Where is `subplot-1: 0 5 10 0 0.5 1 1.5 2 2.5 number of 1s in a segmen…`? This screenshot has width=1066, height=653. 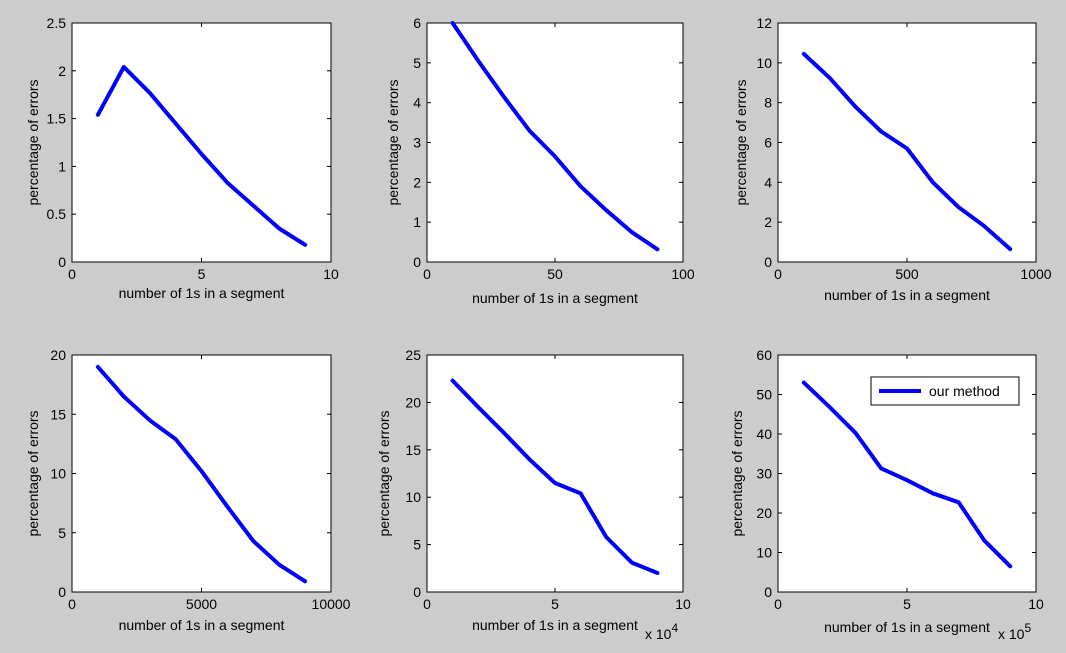 subplot-1: 0 5 10 0 0.5 1 1.5 2 2.5 number of 1s in a segmen… is located at coordinates (182, 158).